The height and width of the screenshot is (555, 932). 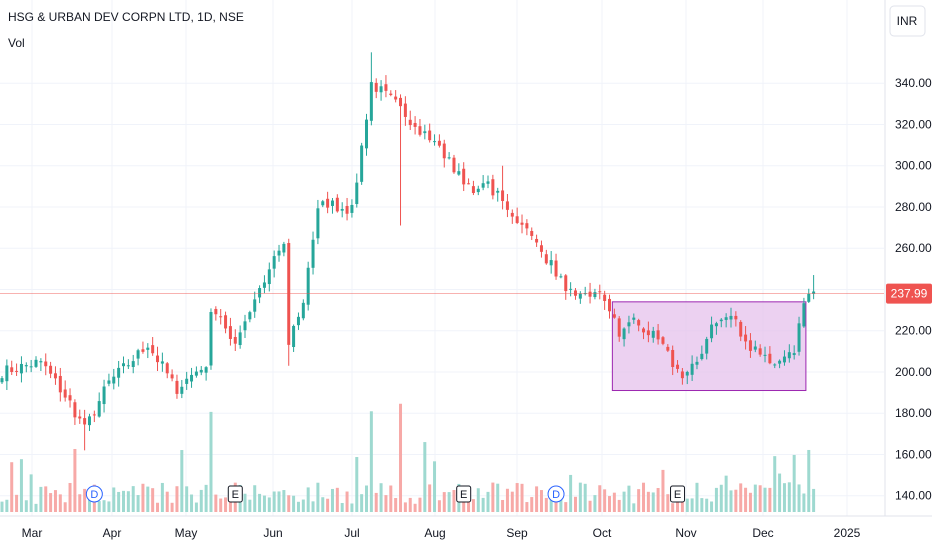 What do you see at coordinates (351, 533) in the screenshot?
I see `time-tick-label: Jul` at bounding box center [351, 533].